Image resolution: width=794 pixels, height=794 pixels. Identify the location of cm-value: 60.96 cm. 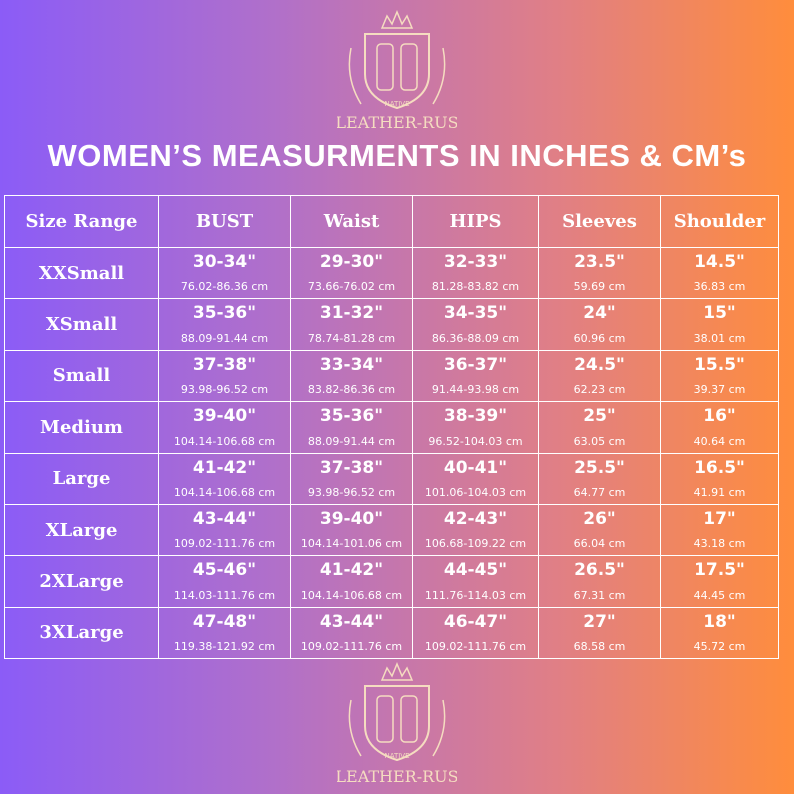
(599, 338).